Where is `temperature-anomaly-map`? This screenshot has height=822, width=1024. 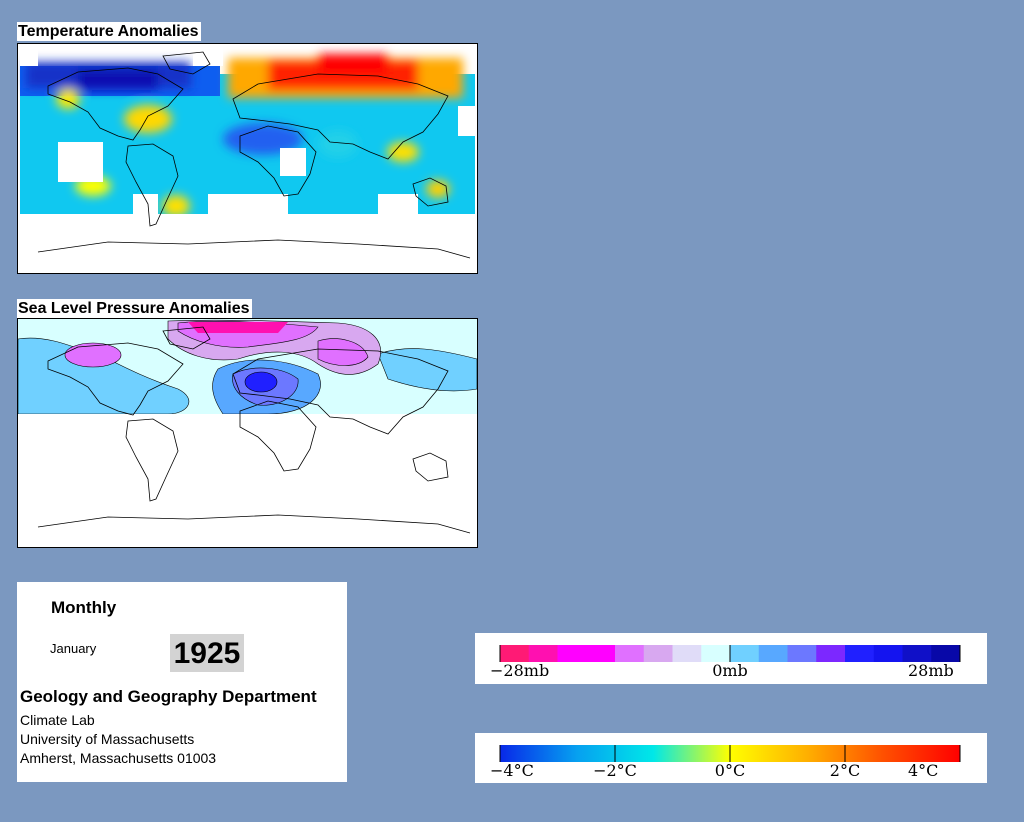
temperature-anomaly-map is located at coordinates (247, 158).